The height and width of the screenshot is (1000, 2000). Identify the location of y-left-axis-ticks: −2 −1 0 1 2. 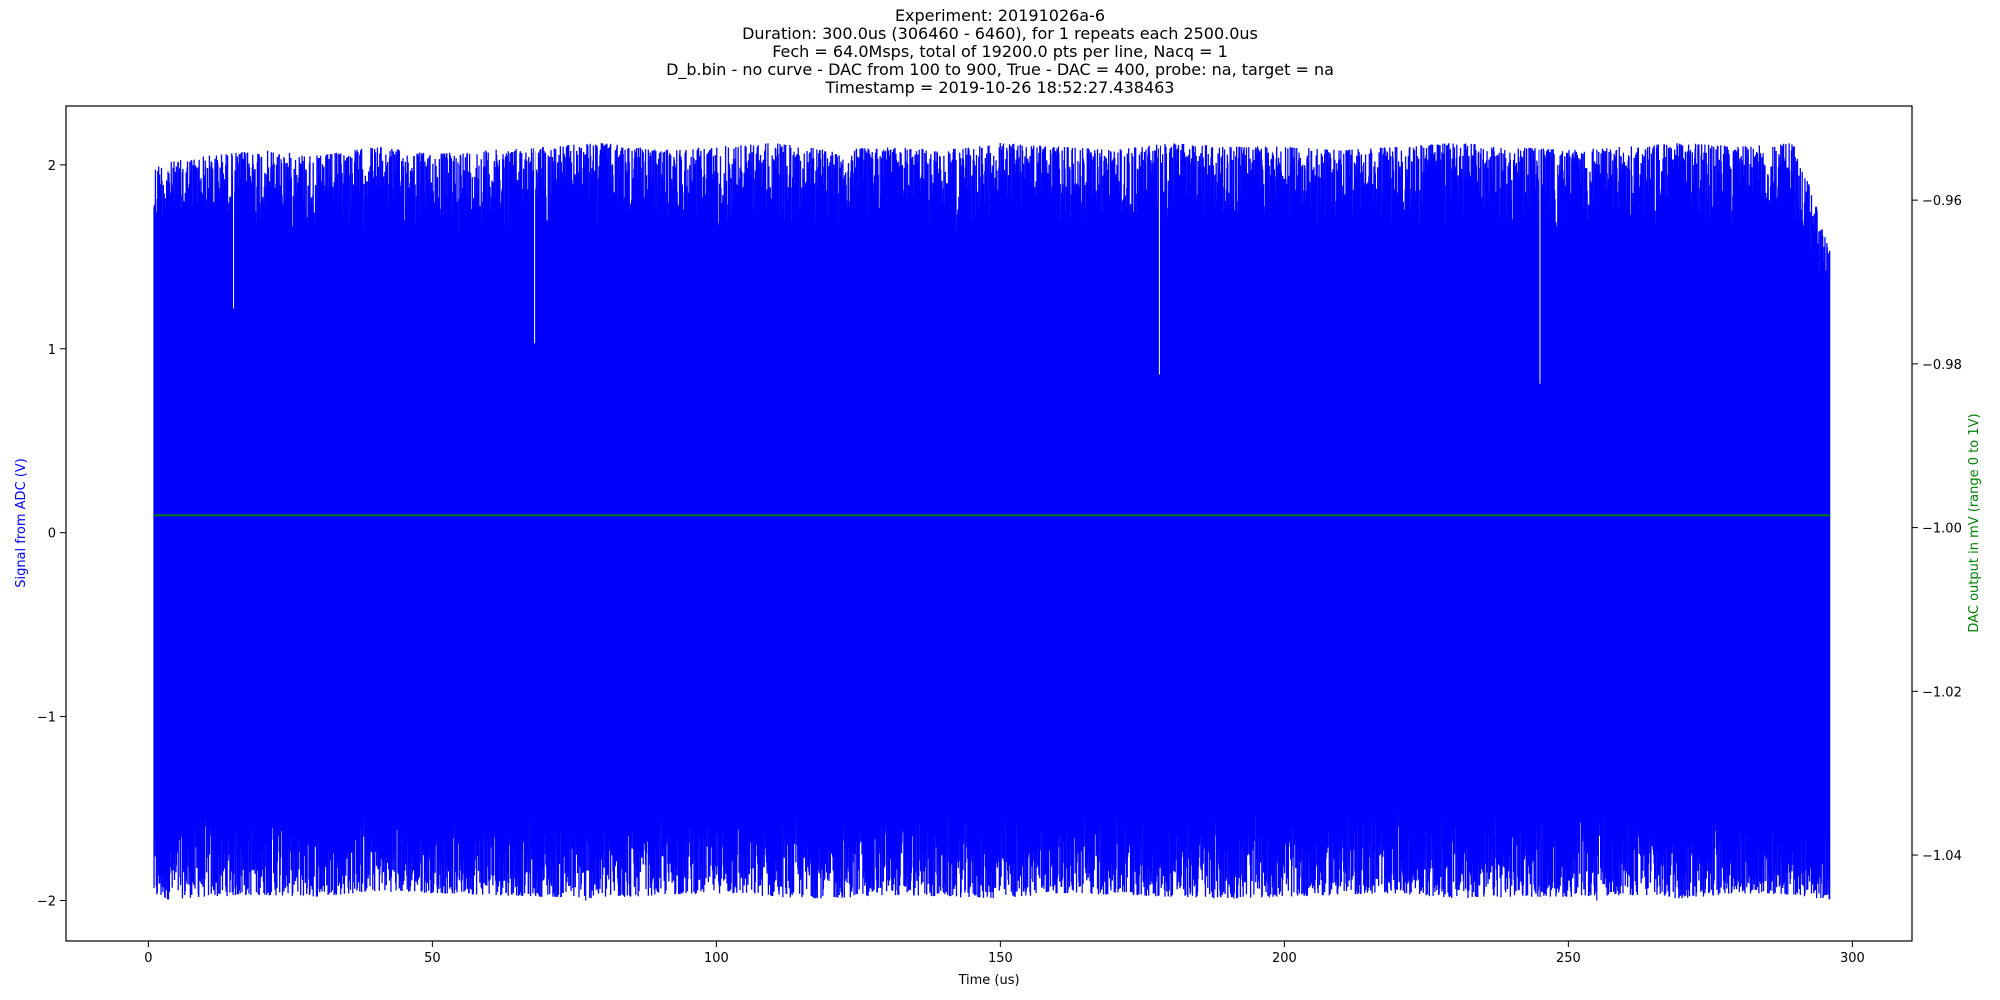
(51, 534).